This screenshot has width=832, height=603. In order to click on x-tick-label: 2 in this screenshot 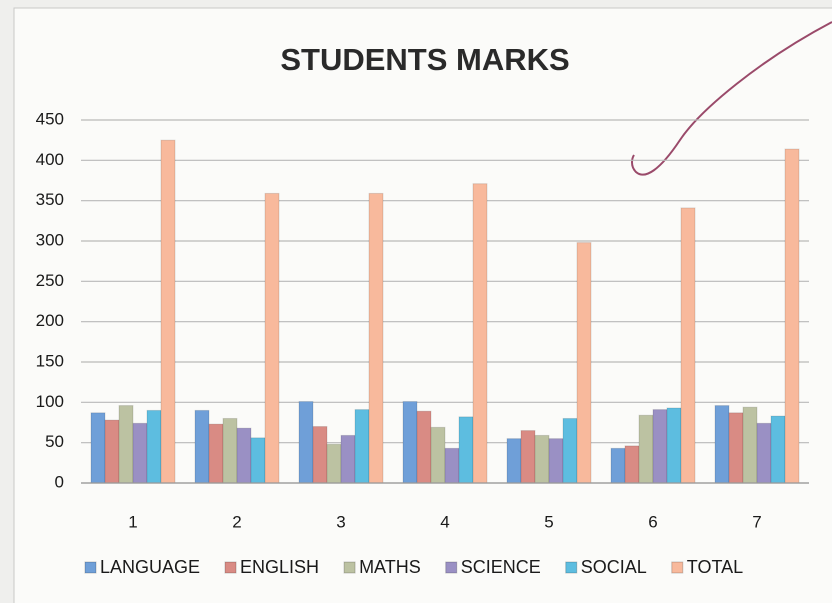, I will do `click(236, 521)`.